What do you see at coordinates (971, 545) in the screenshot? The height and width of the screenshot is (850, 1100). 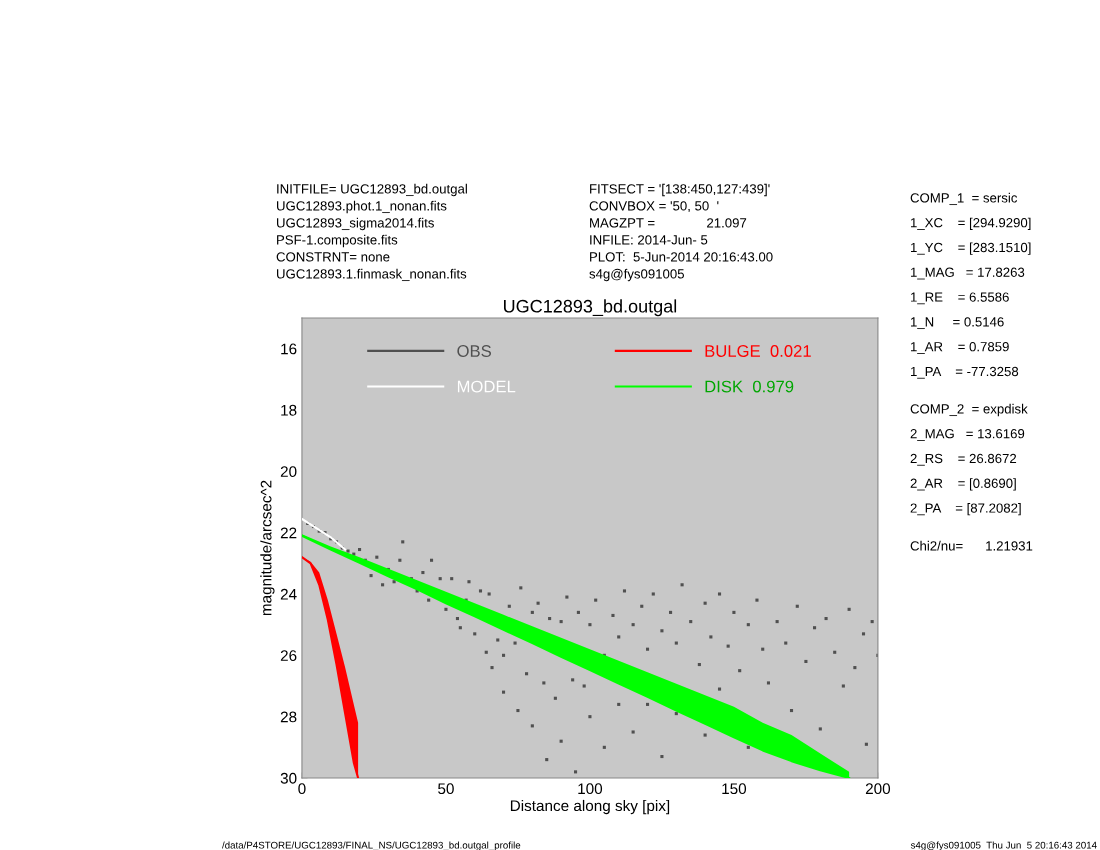 I see `text: Chi2/nu= 1.21931` at bounding box center [971, 545].